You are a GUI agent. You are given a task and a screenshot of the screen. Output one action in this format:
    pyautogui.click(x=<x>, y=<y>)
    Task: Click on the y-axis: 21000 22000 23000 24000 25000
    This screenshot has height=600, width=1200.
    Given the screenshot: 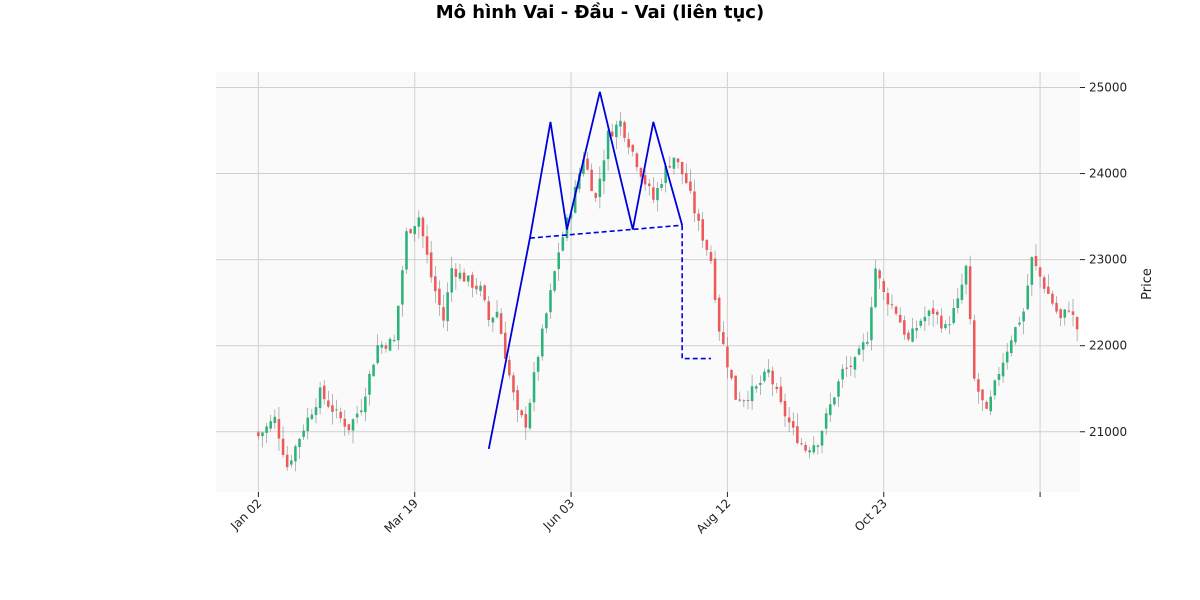 What is the action you would take?
    pyautogui.click(x=1103, y=259)
    